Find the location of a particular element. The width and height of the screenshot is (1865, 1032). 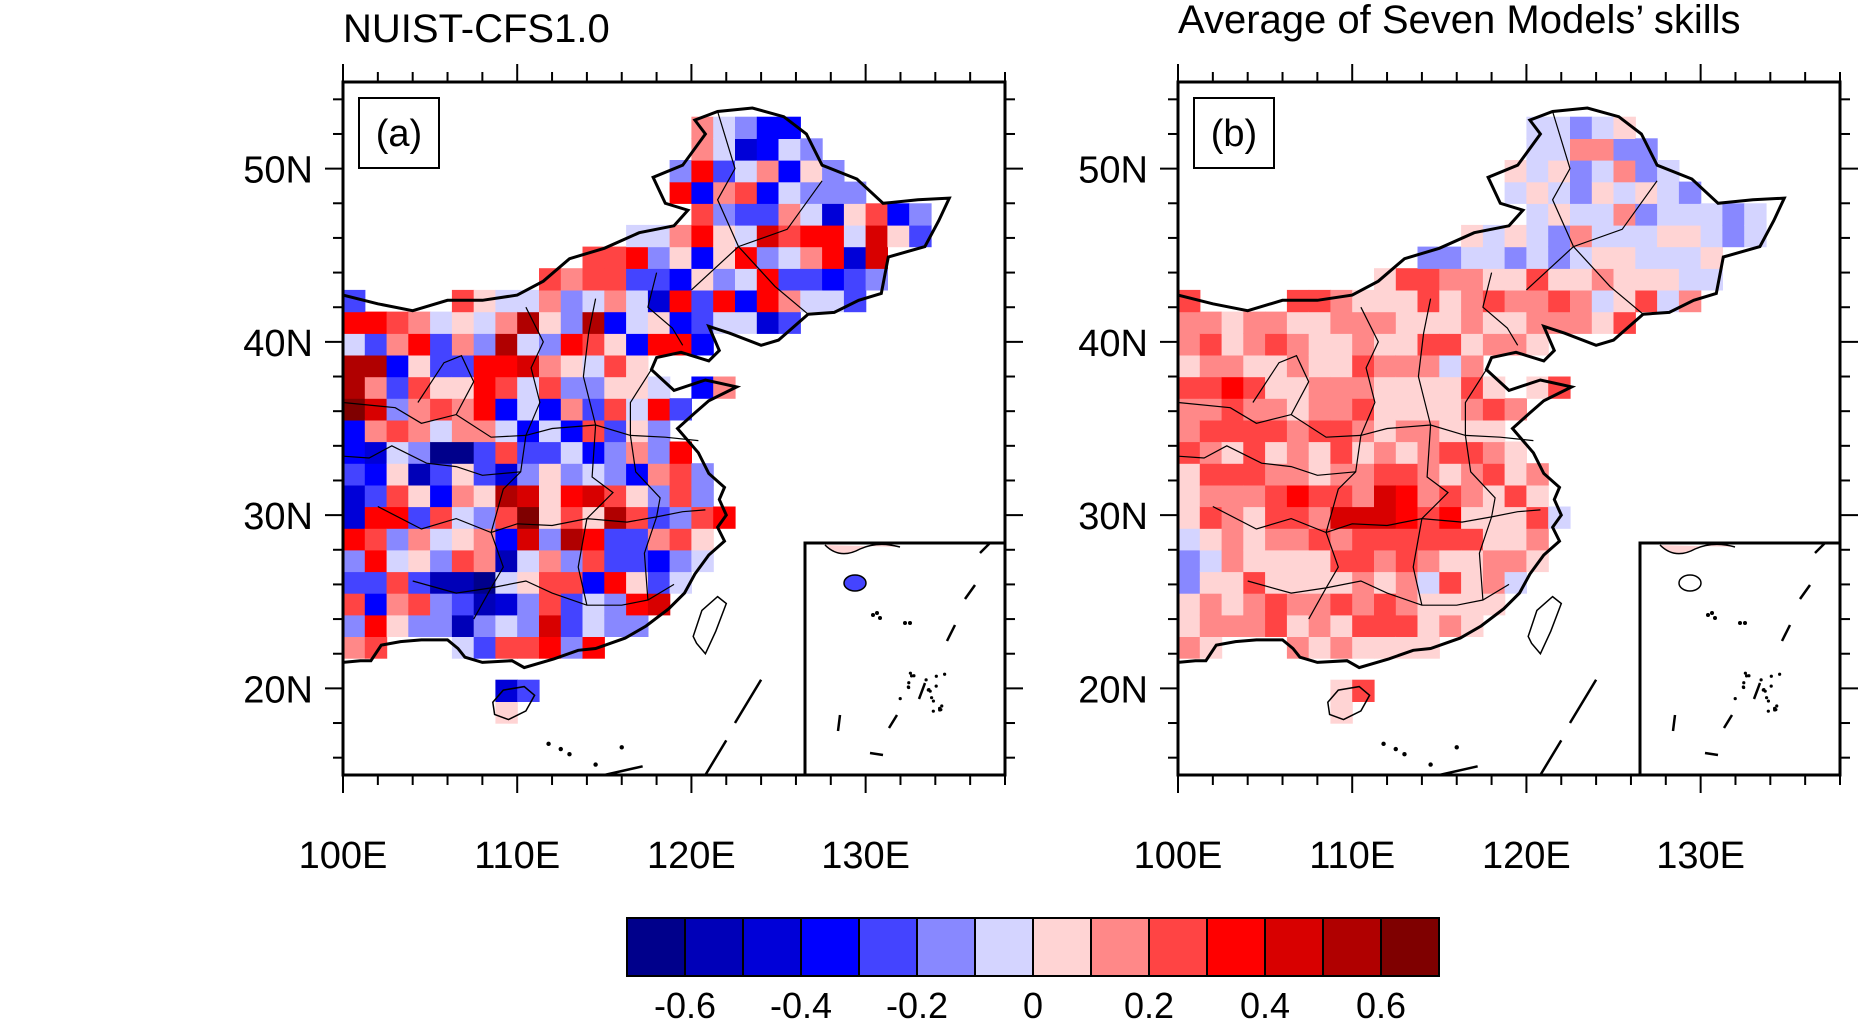

lat-tick-label: 50N is located at coordinates (1113, 171).